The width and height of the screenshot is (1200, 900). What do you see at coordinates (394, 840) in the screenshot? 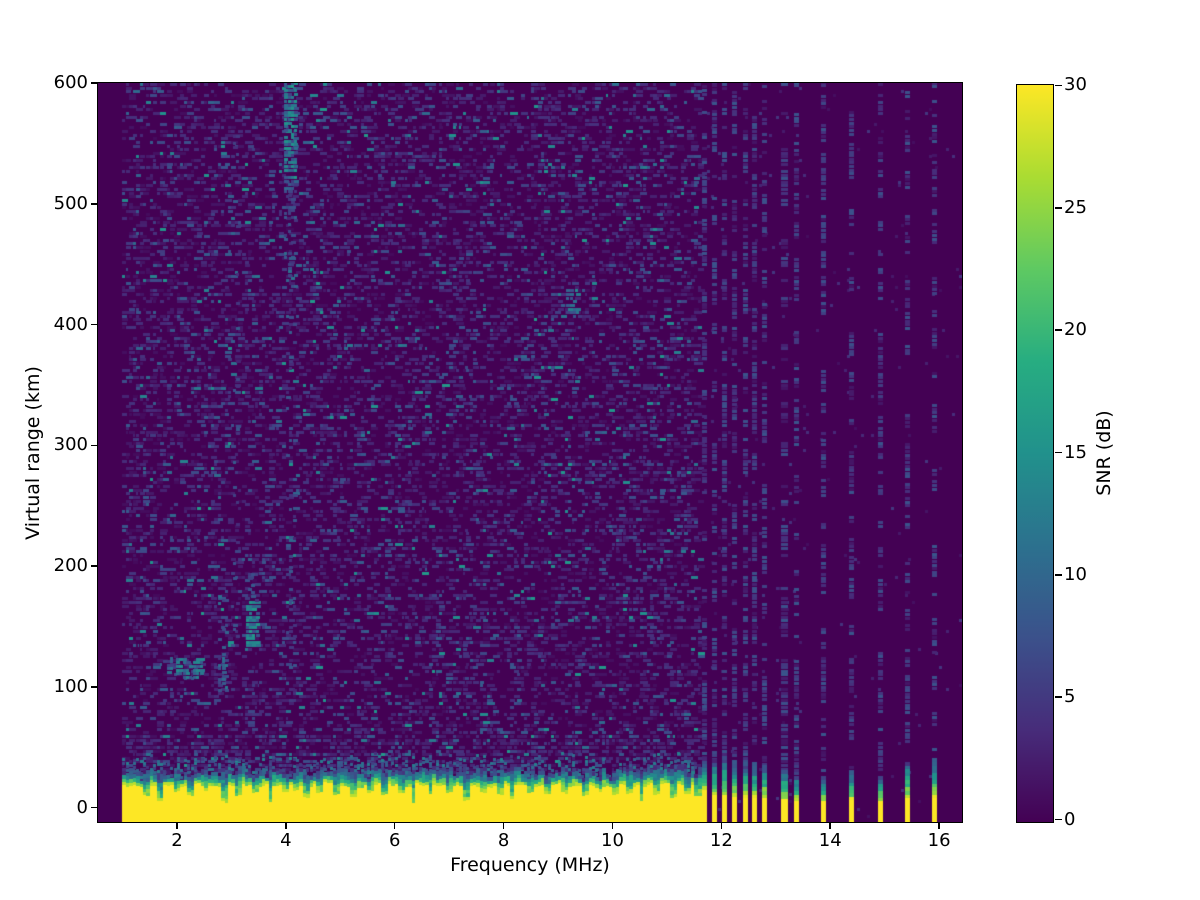
I see `x-tick-label: 6` at bounding box center [394, 840].